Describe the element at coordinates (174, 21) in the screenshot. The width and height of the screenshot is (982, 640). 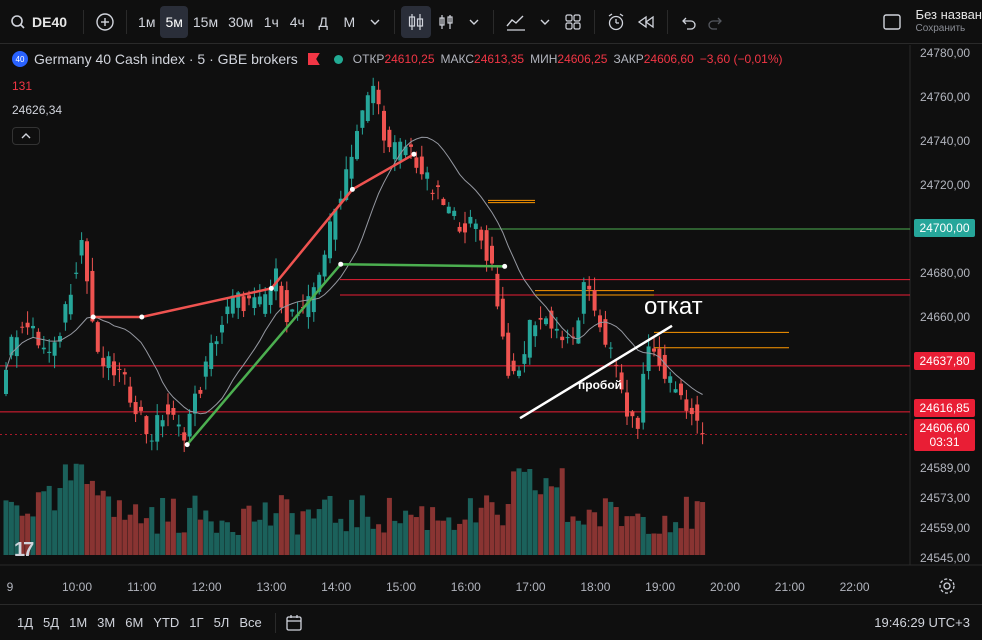
I see `interval-5m: 5м` at that location.